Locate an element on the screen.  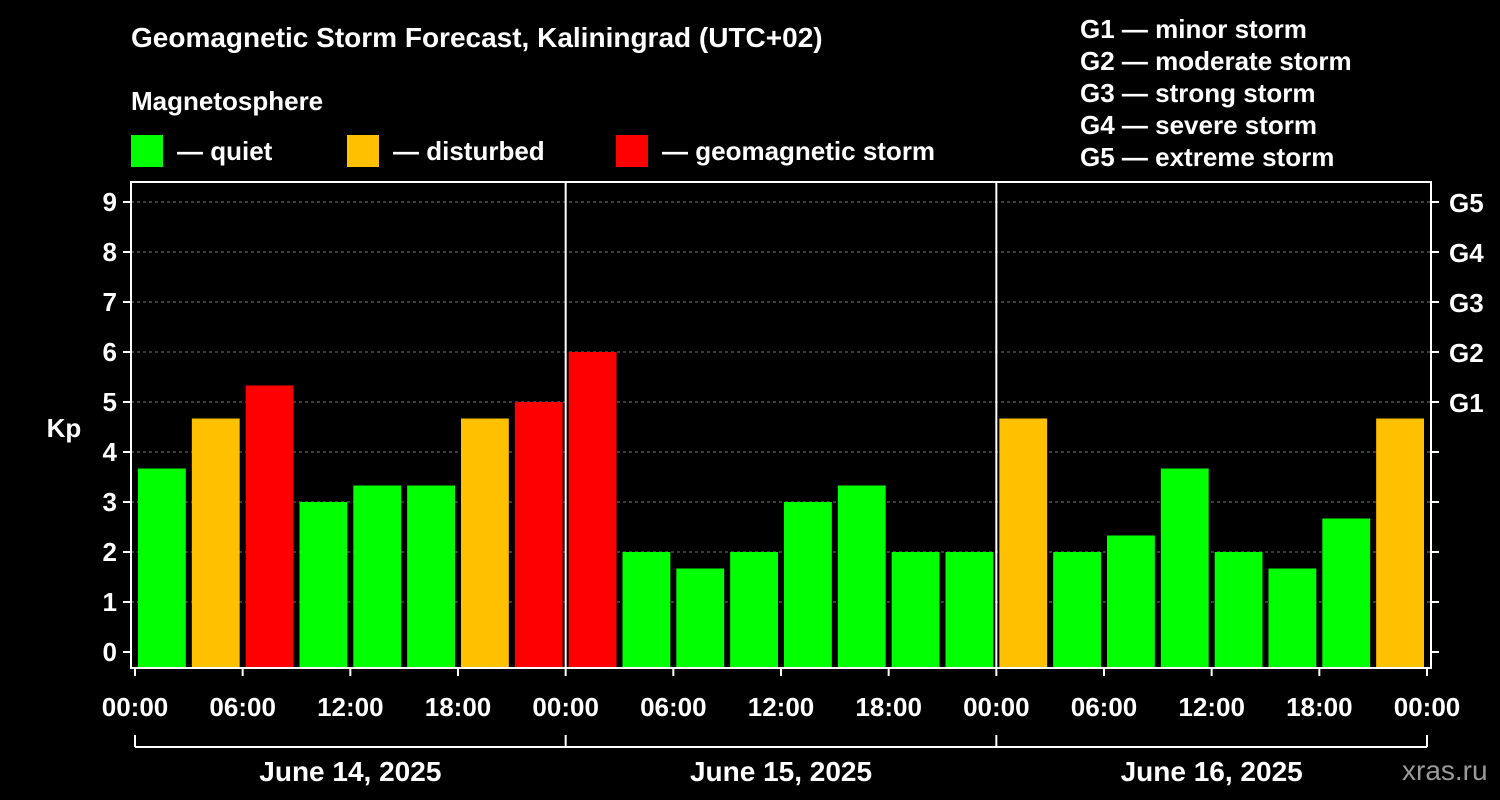
legend-item-disturbed: — disturbed is located at coordinates (446, 151).